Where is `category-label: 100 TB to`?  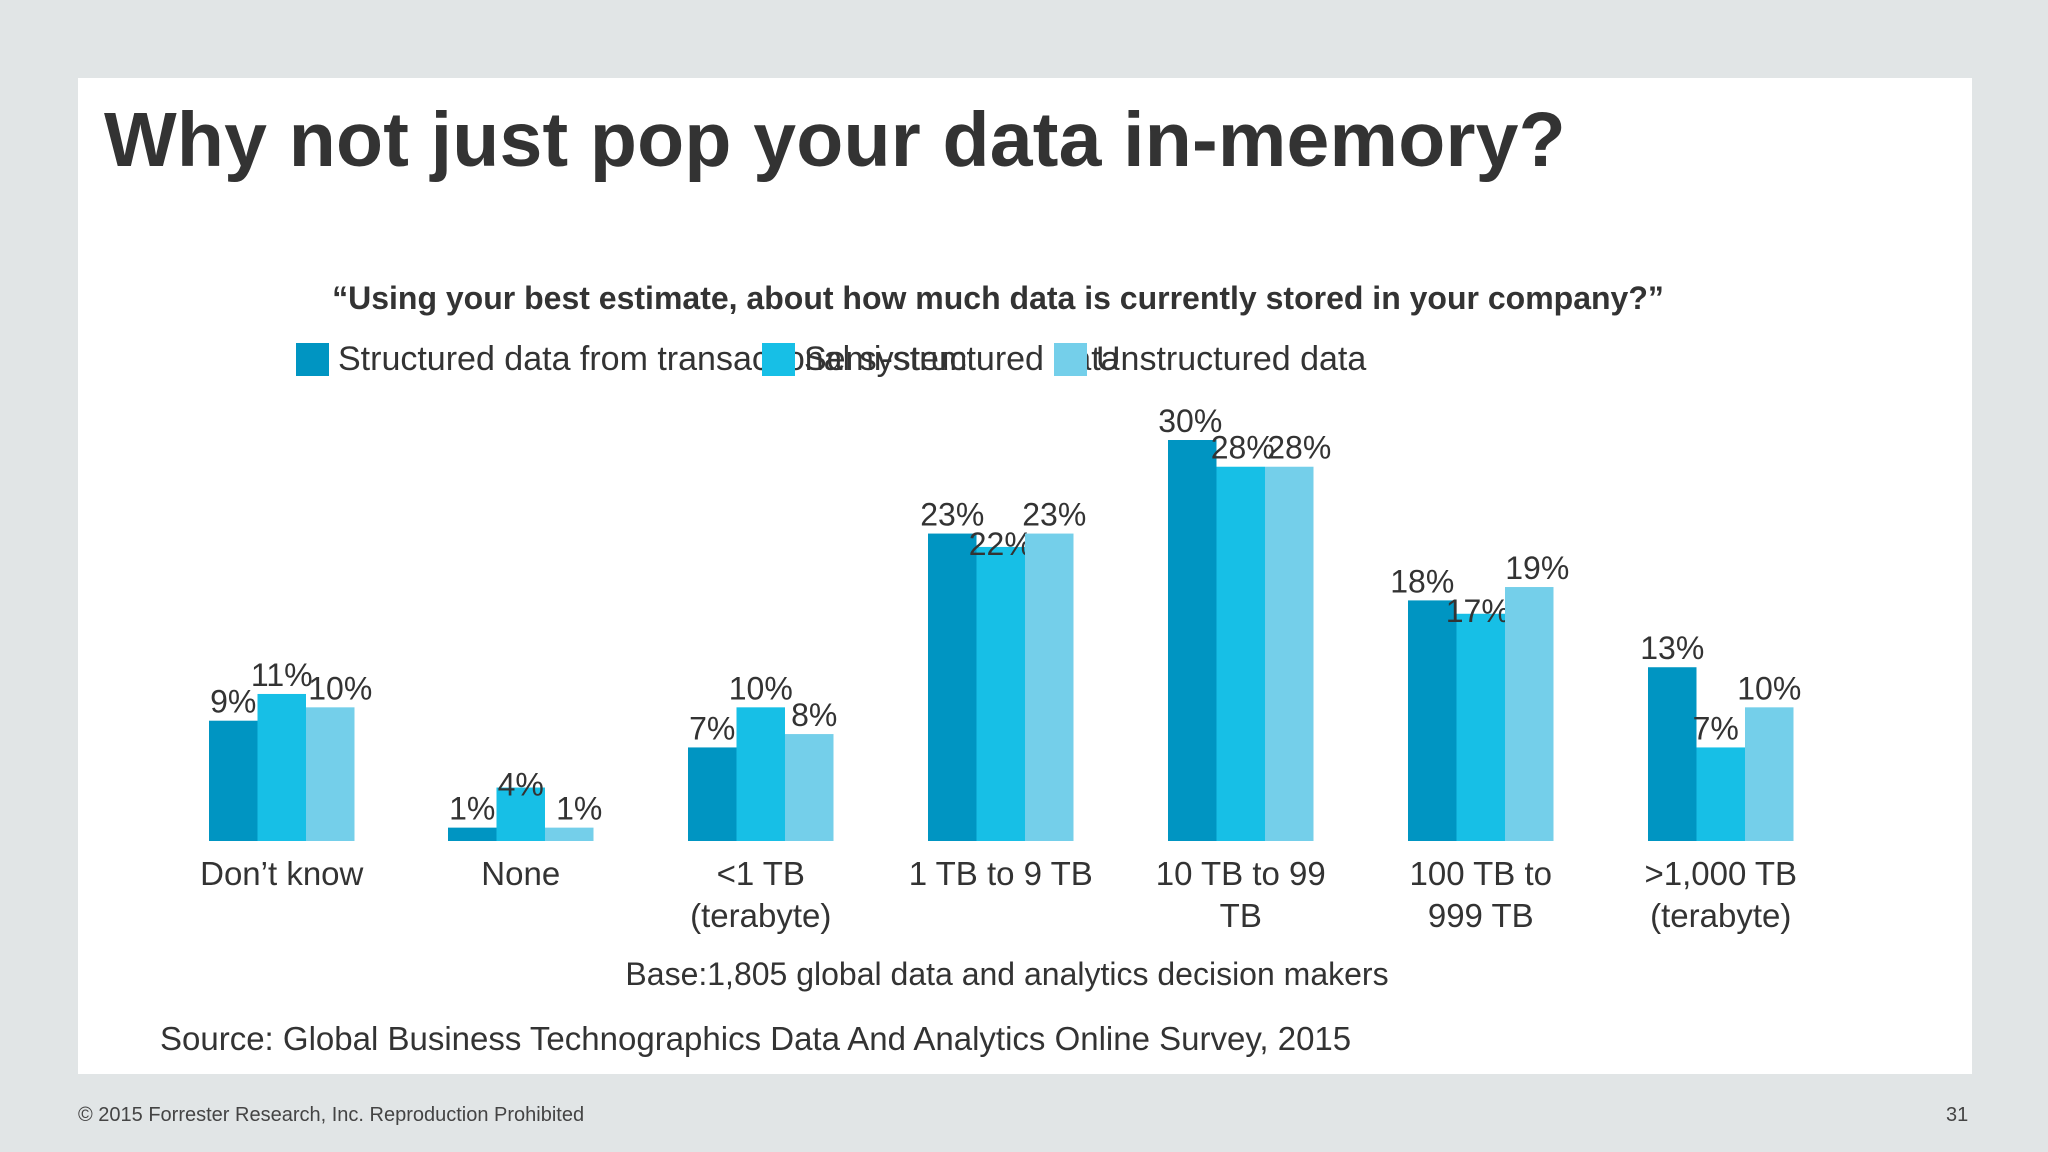 category-label: 100 TB to is located at coordinates (1481, 873).